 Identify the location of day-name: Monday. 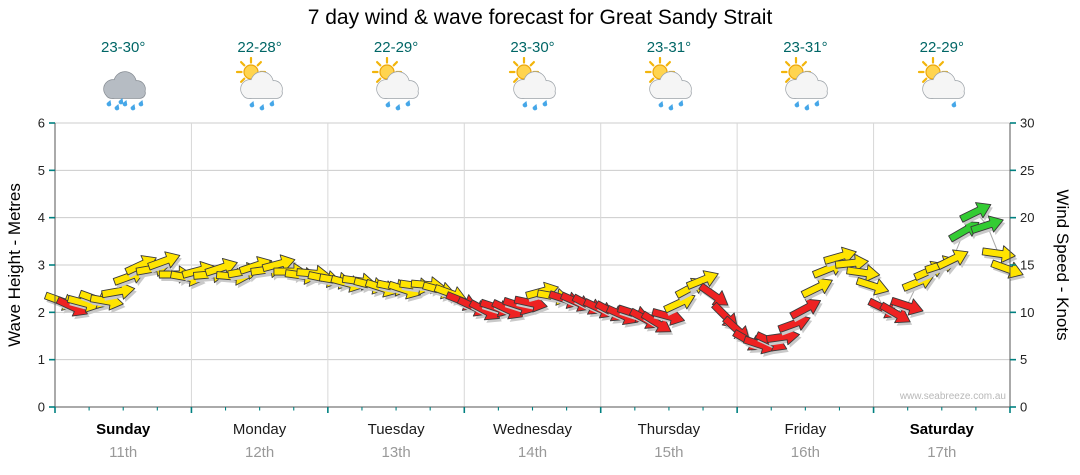
(259, 429).